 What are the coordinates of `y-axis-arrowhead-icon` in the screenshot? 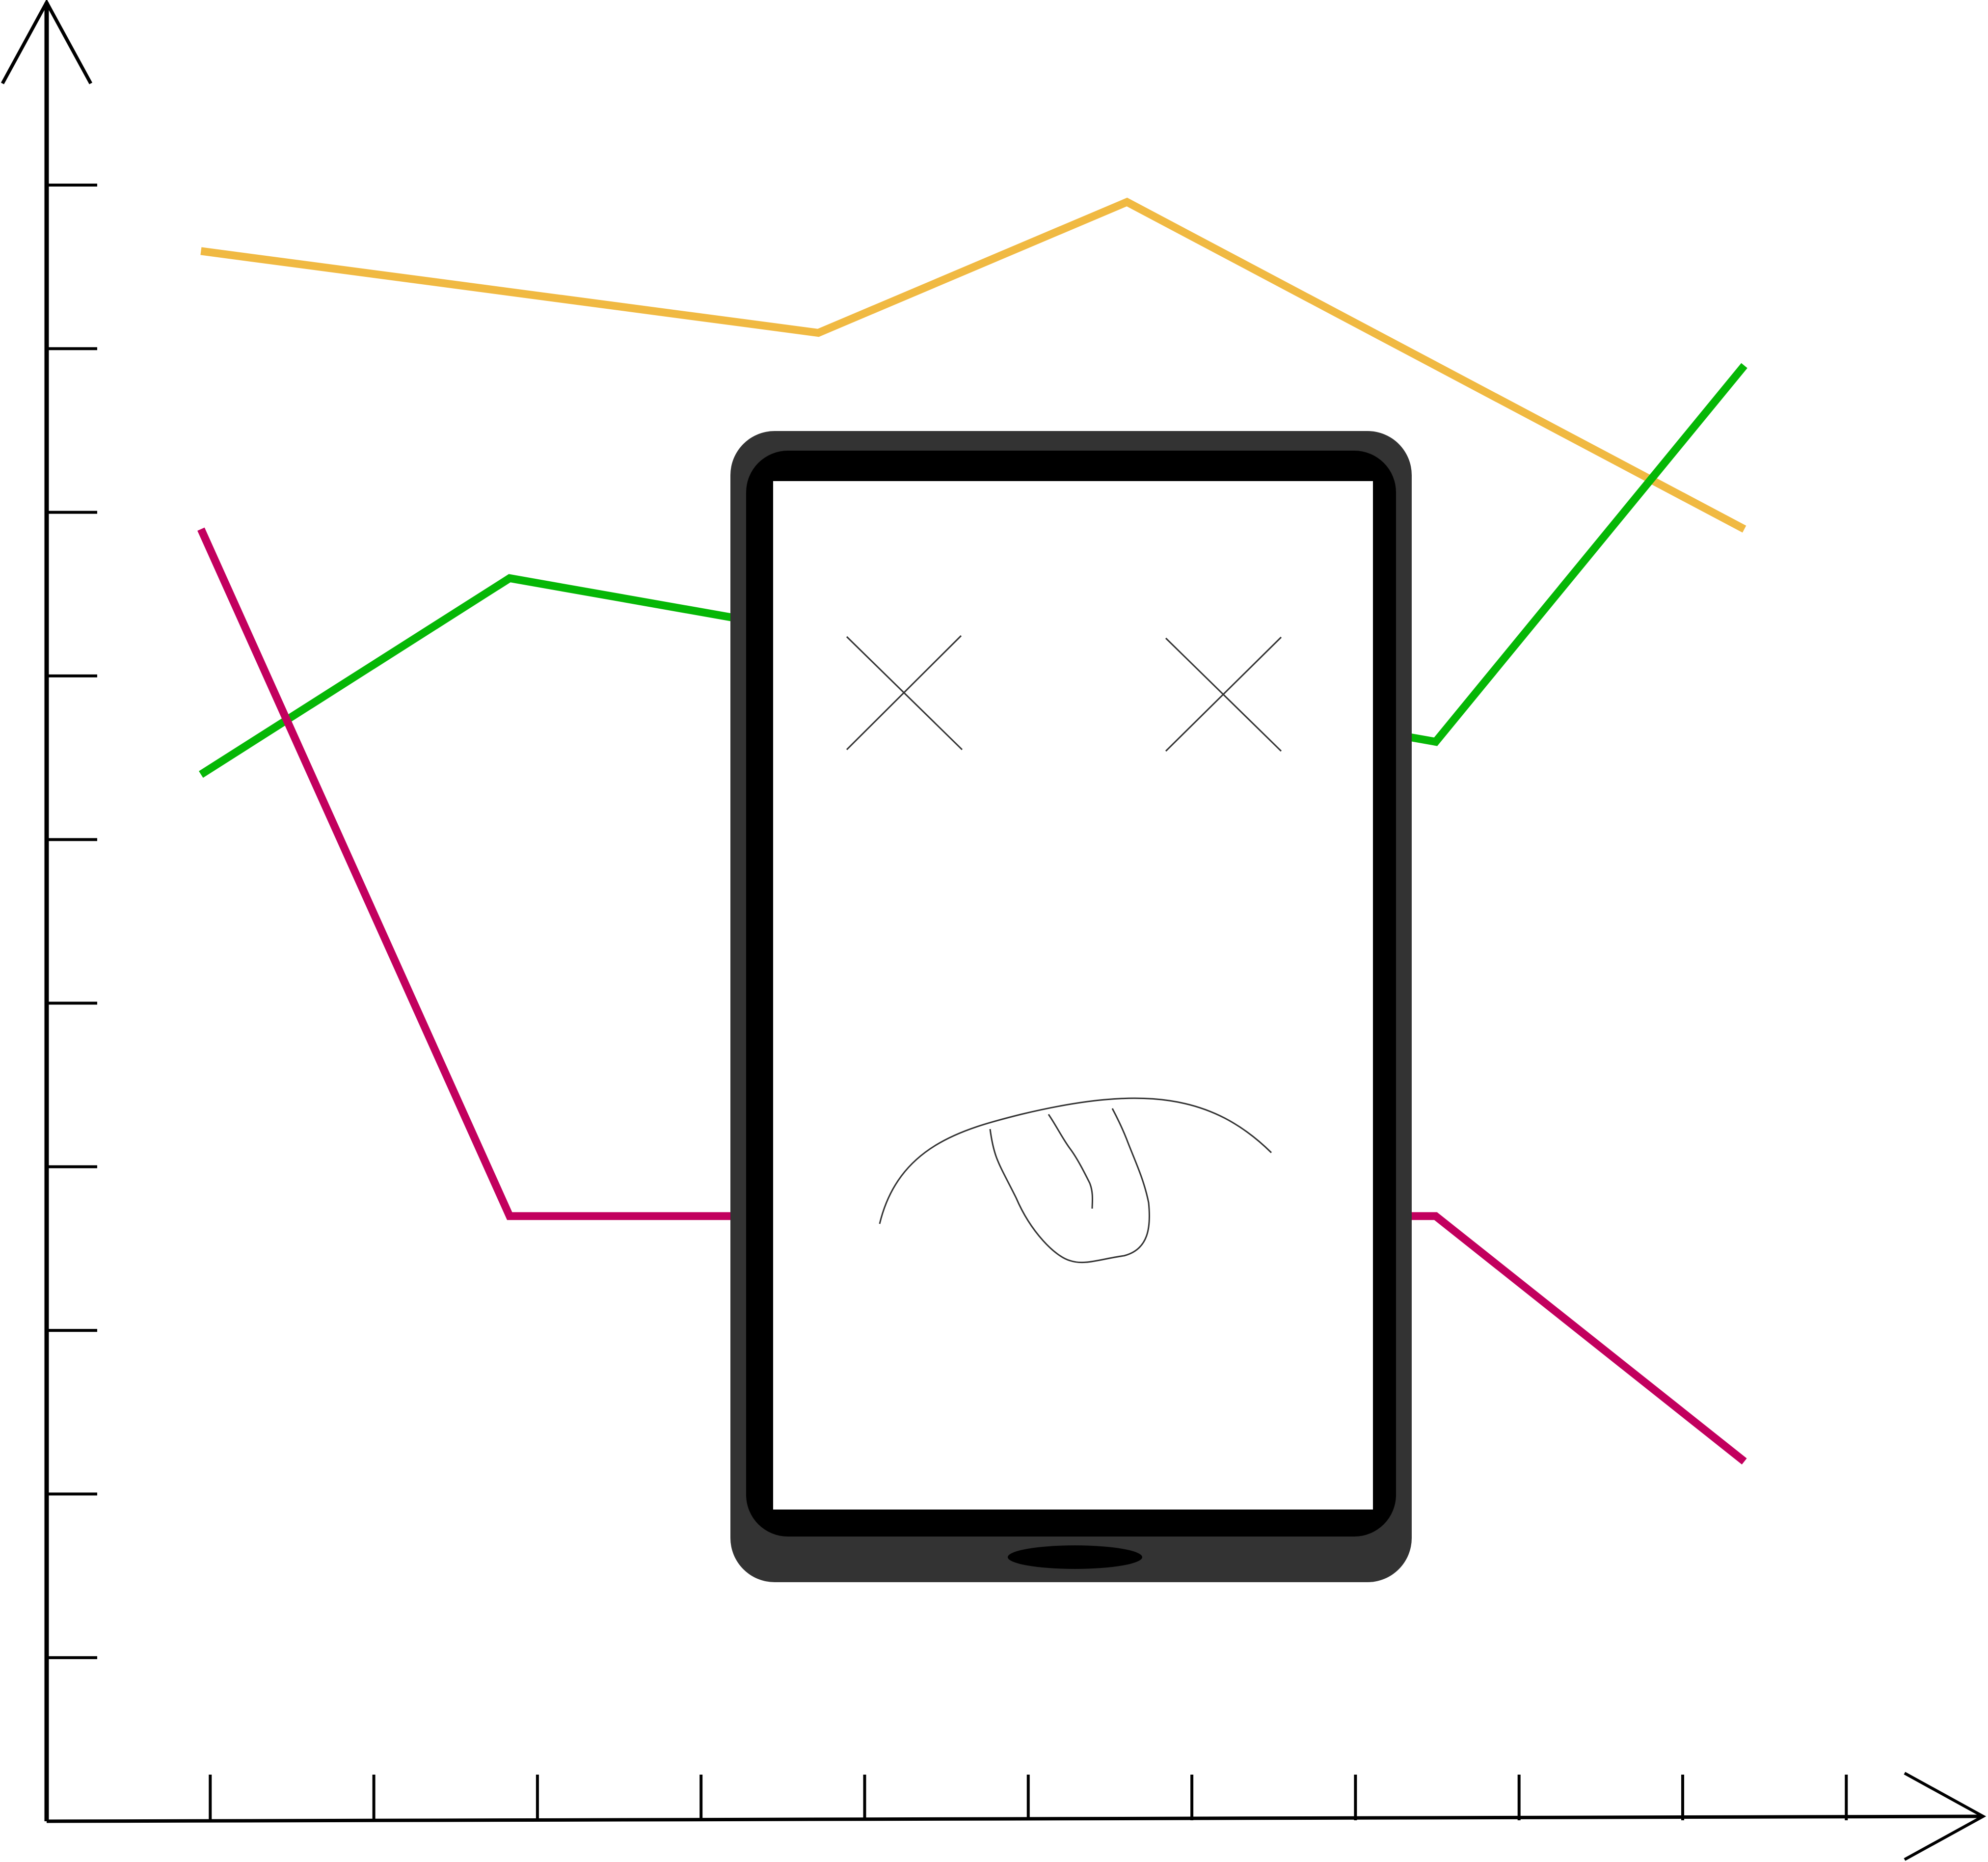 It's located at (46, 42).